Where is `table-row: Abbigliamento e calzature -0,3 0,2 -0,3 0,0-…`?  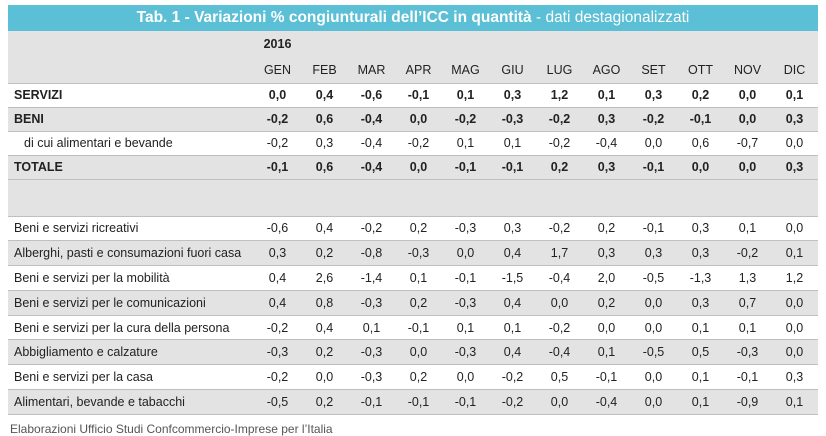 table-row: Abbigliamento e calzature -0,3 0,2 -0,3 0,0-… is located at coordinates (413, 352).